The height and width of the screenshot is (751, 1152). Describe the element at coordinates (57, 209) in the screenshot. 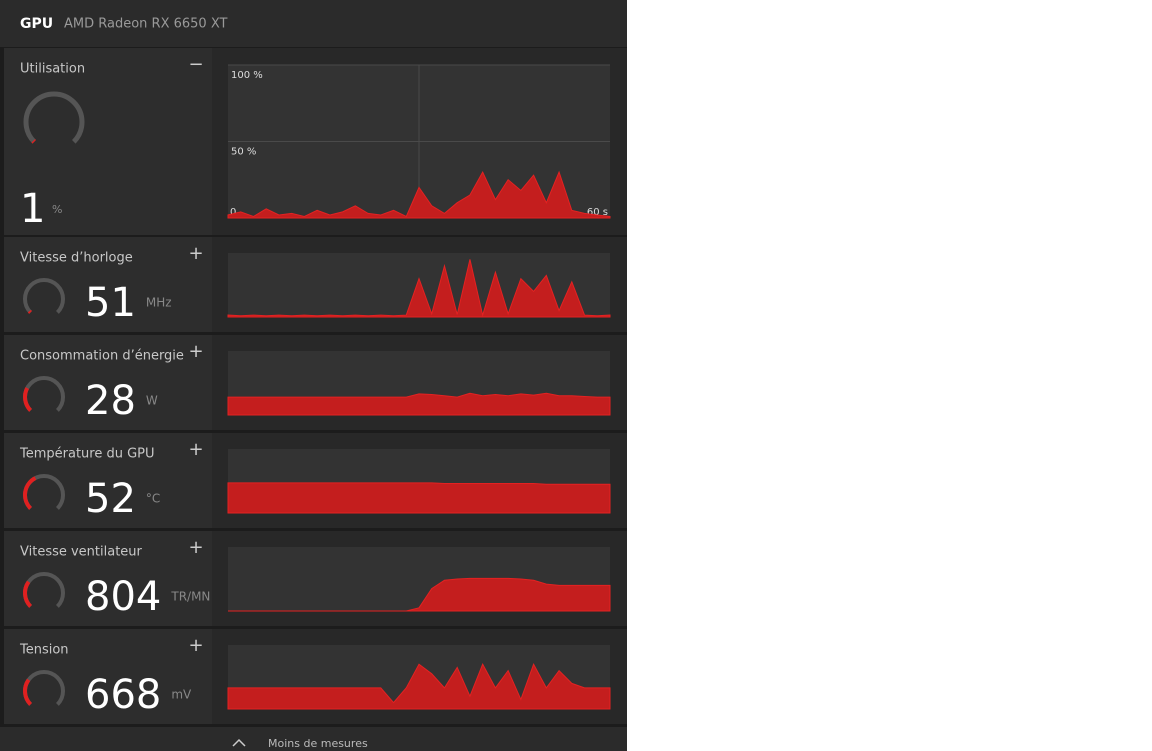

I see `metric-unit: %` at that location.